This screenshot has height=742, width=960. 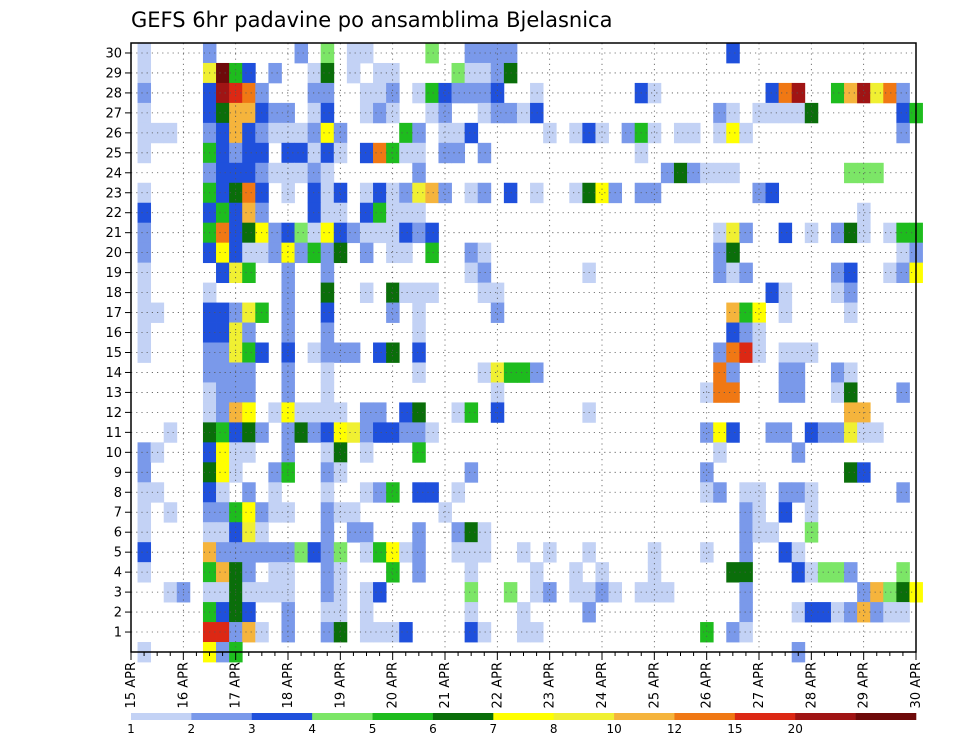 I want to click on x-tick-label: 21 APR, so click(x=445, y=685).